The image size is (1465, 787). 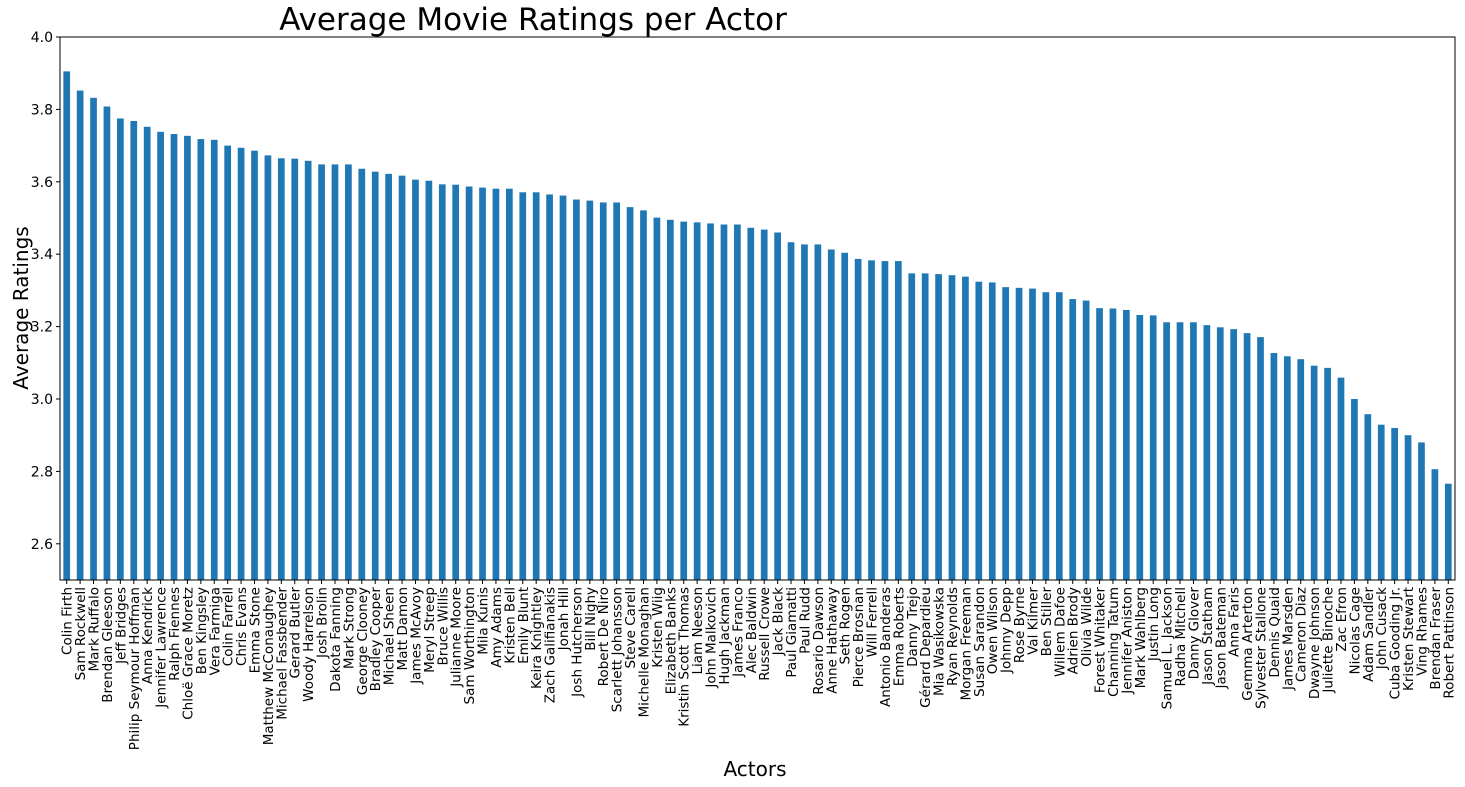 What do you see at coordinates (376, 639) in the screenshot?
I see `x-tick-label: Bradley Cooper` at bounding box center [376, 639].